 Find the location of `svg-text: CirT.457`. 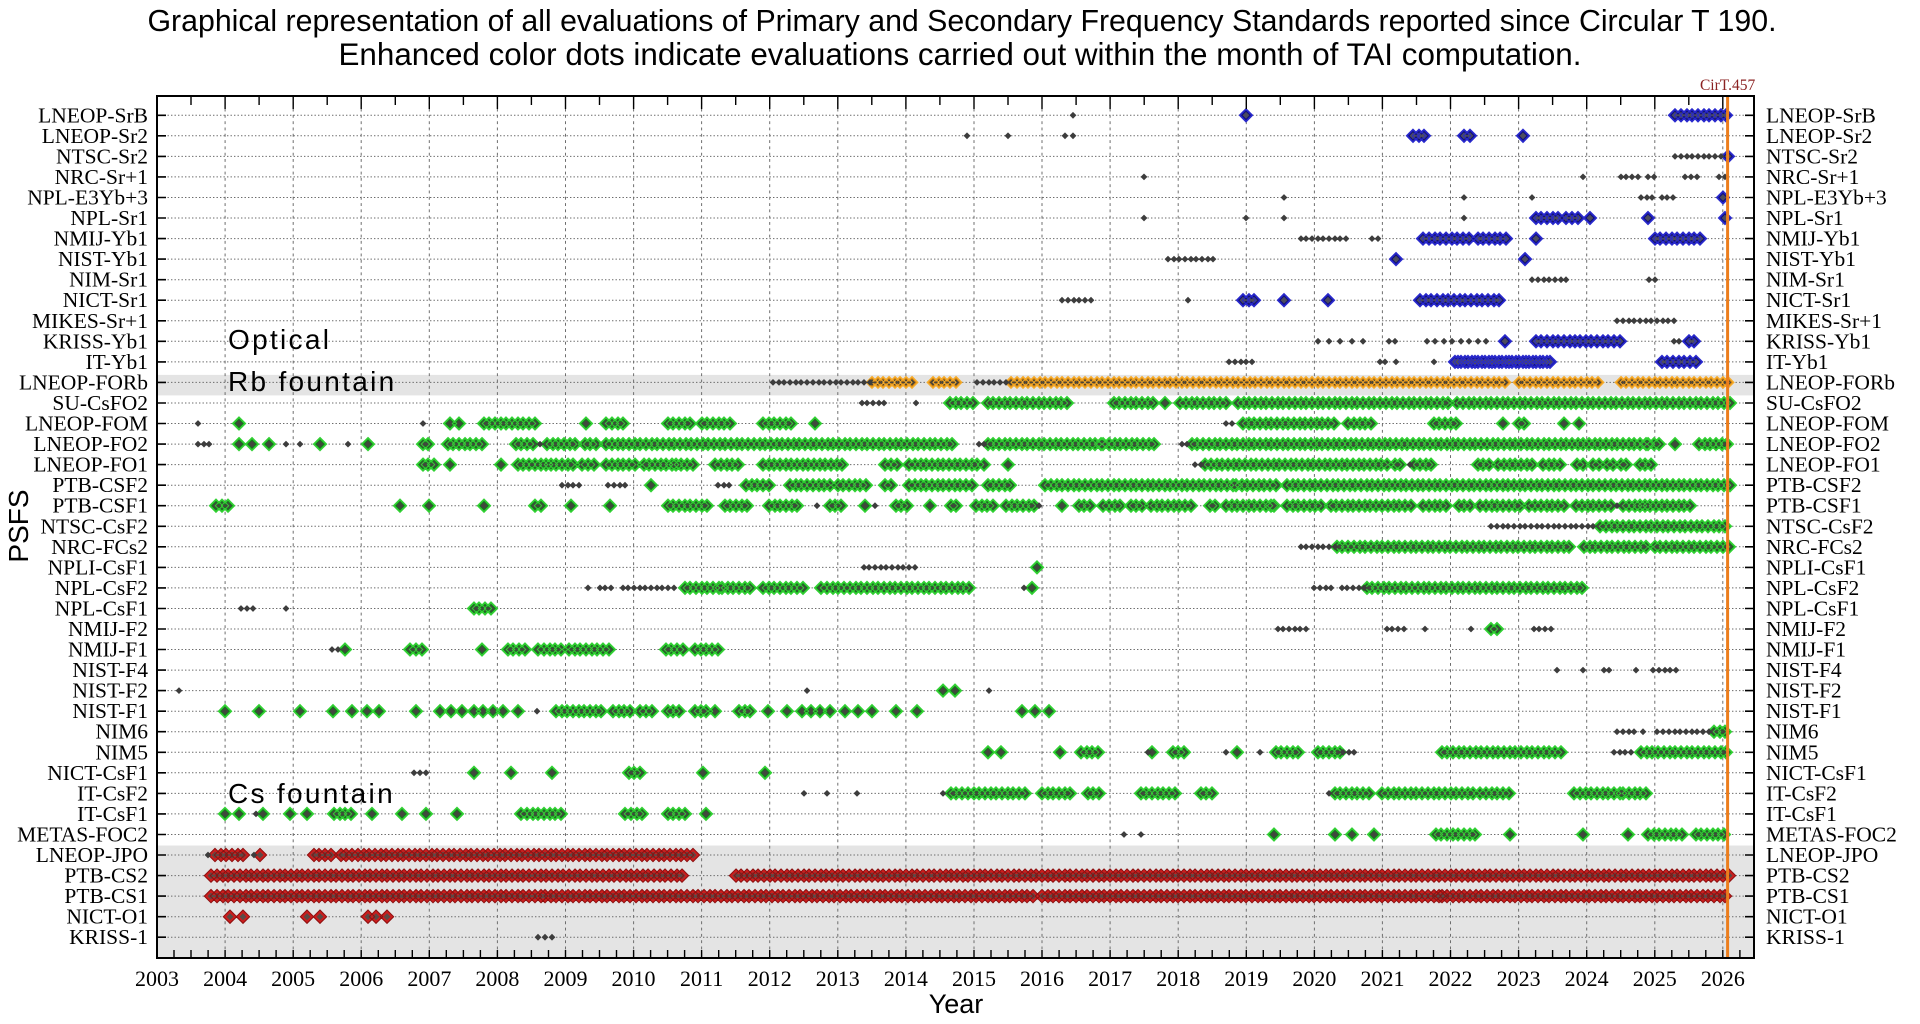

svg-text: CirT.457 is located at coordinates (1727, 85).